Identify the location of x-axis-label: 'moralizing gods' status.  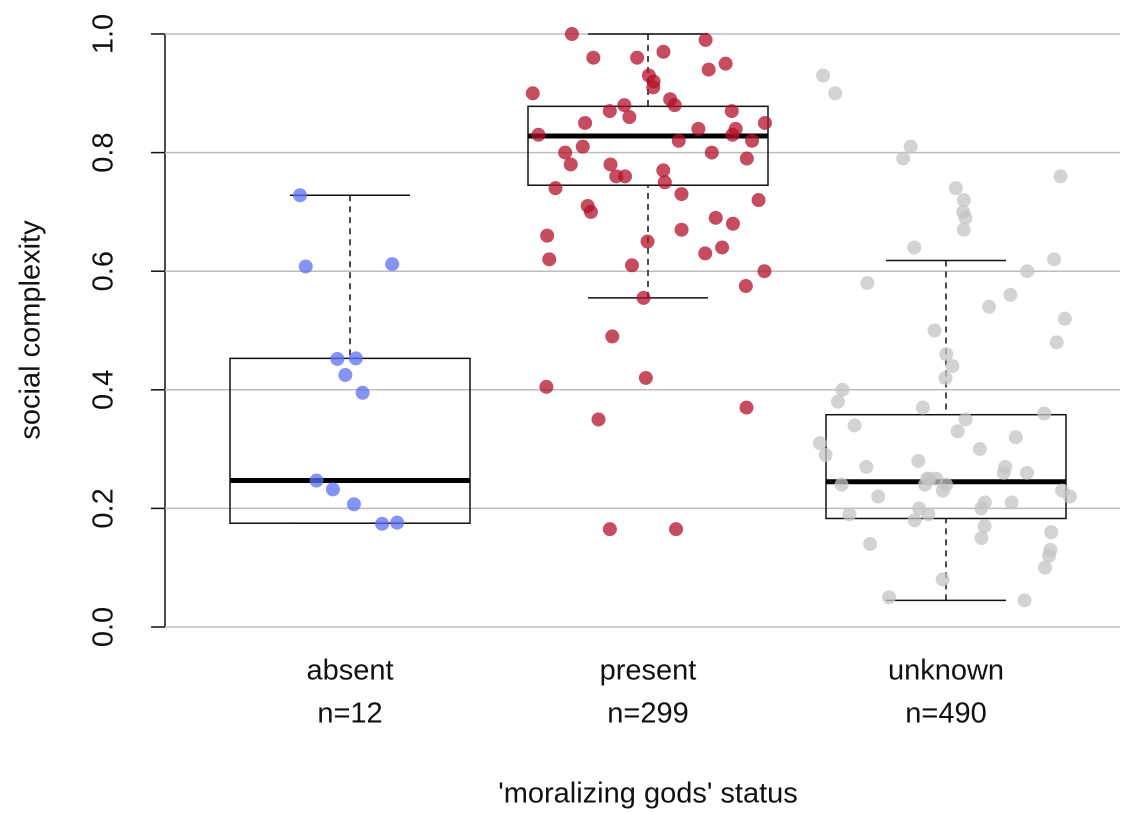
(648, 794).